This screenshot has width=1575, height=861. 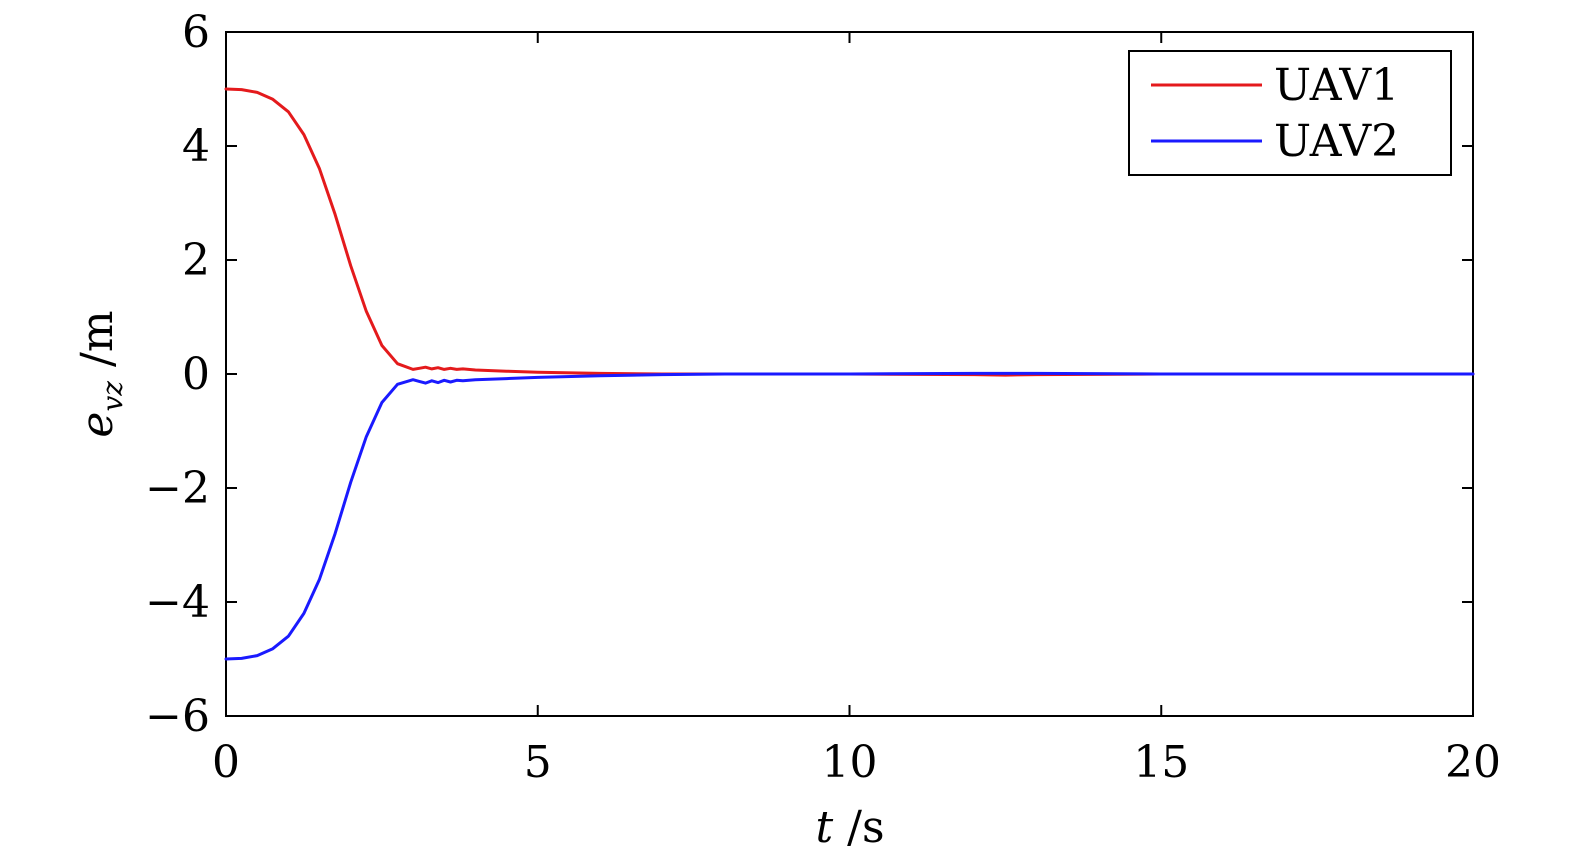 I want to click on x-axis-title: t/s, so click(x=849, y=827).